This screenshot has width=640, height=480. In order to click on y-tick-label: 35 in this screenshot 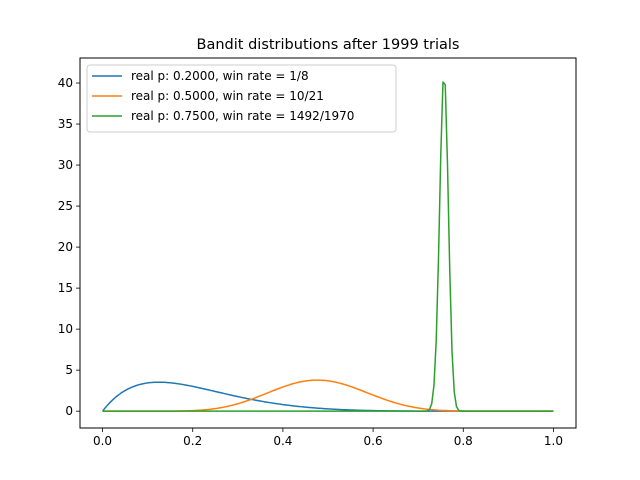, I will do `click(65, 124)`.